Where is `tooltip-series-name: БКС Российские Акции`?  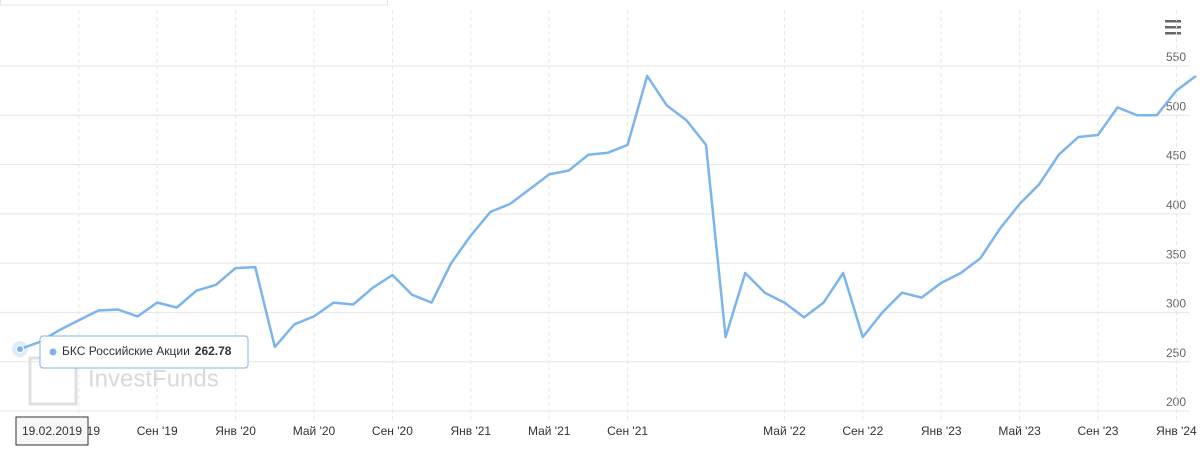 tooltip-series-name: БКС Российские Акции is located at coordinates (126, 351).